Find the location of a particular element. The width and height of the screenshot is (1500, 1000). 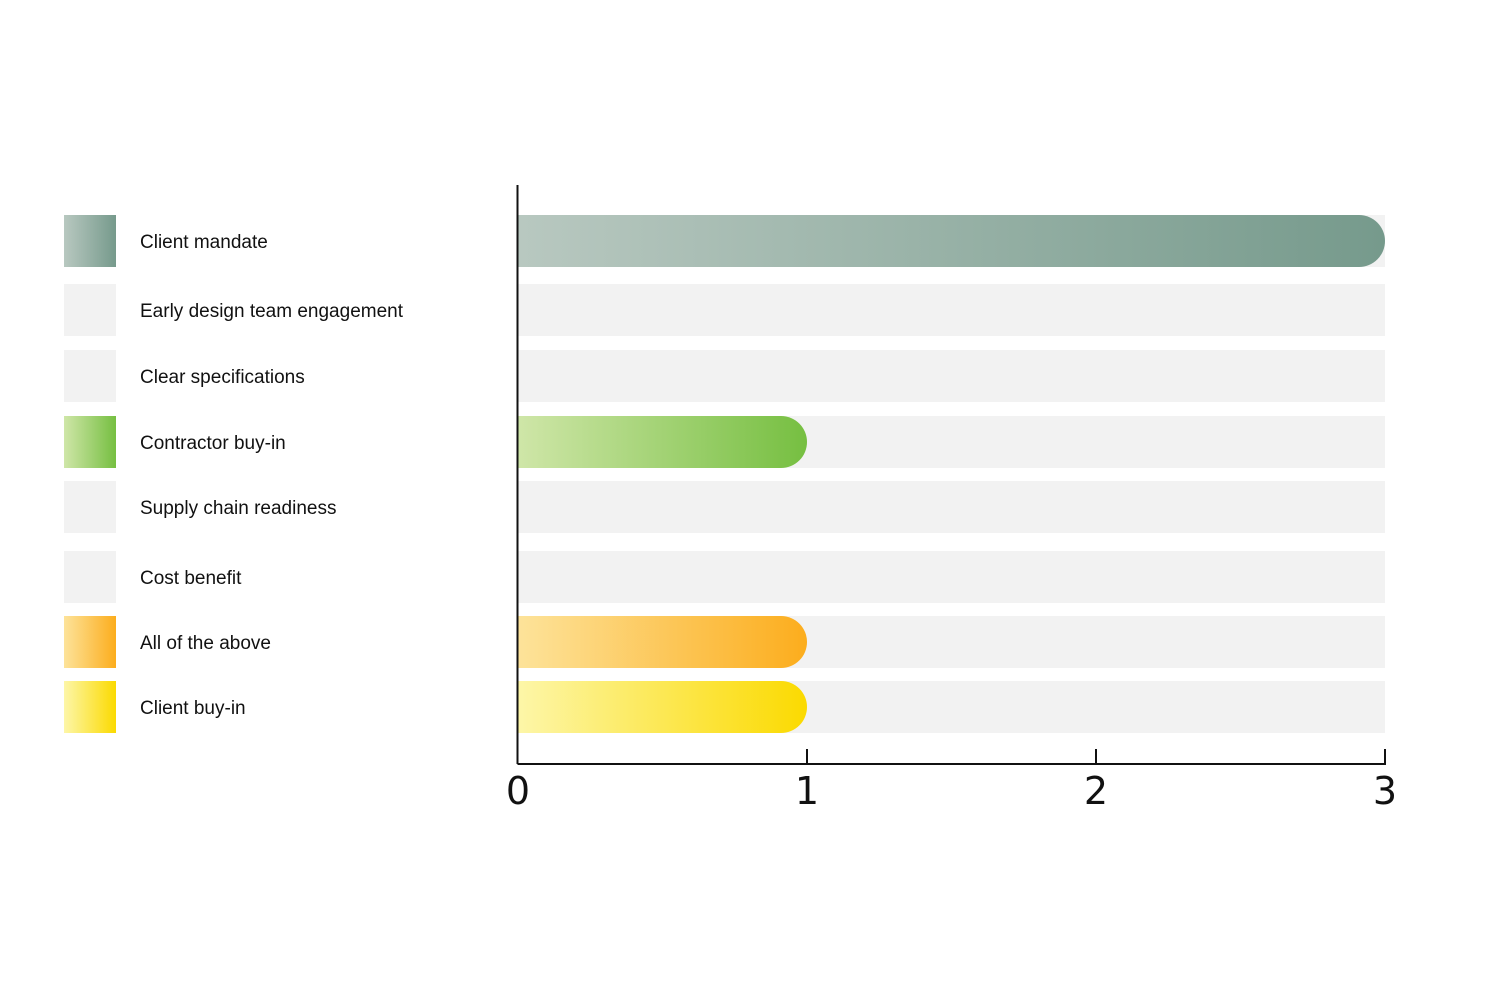

bar-track-supply-chain-readiness is located at coordinates (951, 507).